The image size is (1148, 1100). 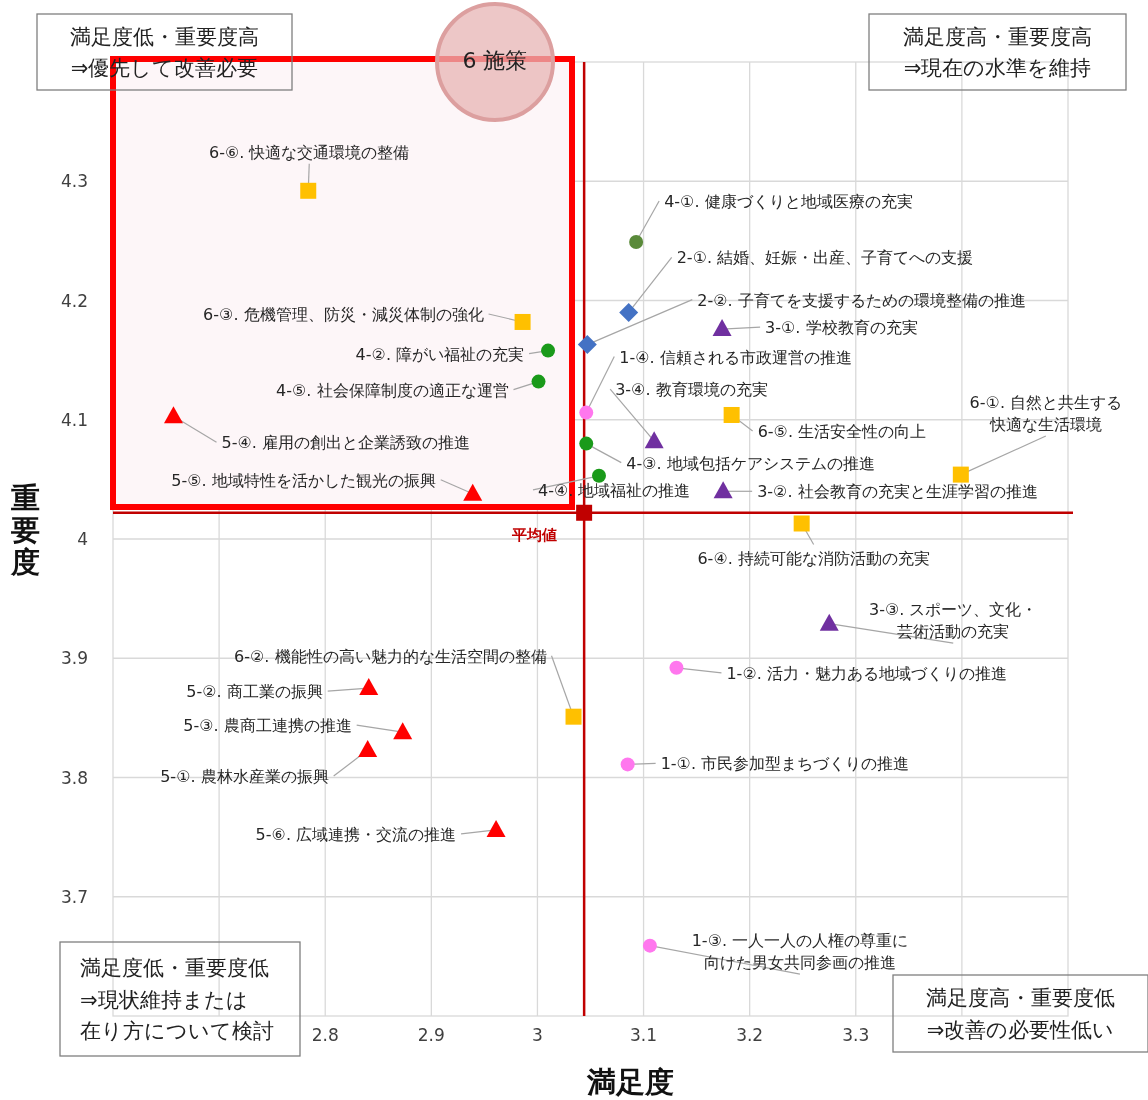 I want to click on annotation: 1-①. 市民参加型まちづくりの推進, so click(x=785, y=764).